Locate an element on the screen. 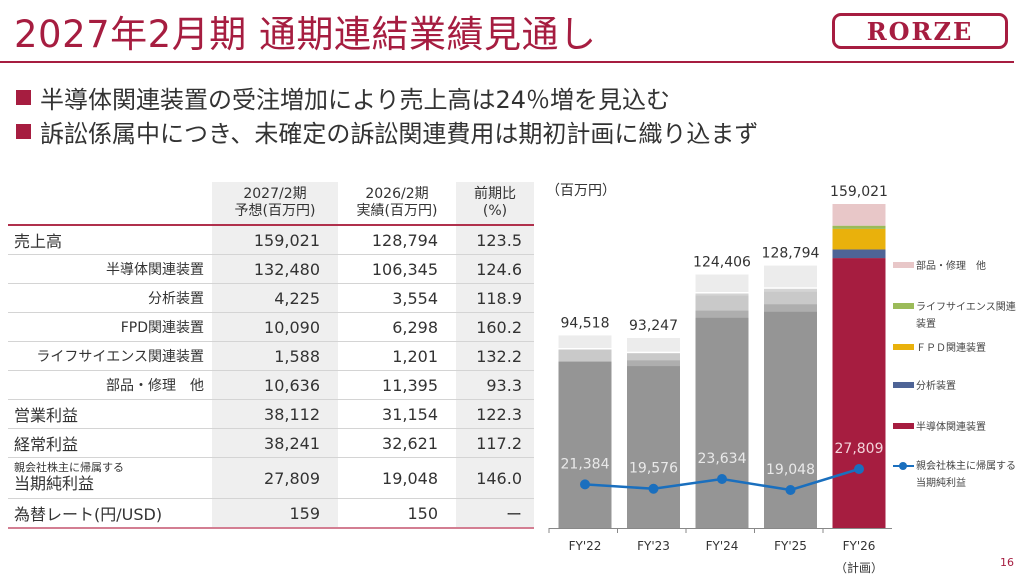 The image size is (1024, 581). header-ratio-line1: 前期比 is located at coordinates (495, 194).